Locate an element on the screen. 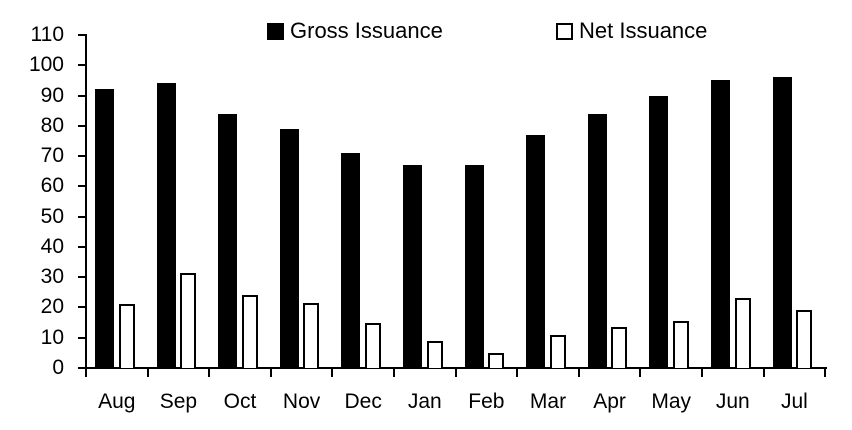  month-label: Feb is located at coordinates (486, 401).